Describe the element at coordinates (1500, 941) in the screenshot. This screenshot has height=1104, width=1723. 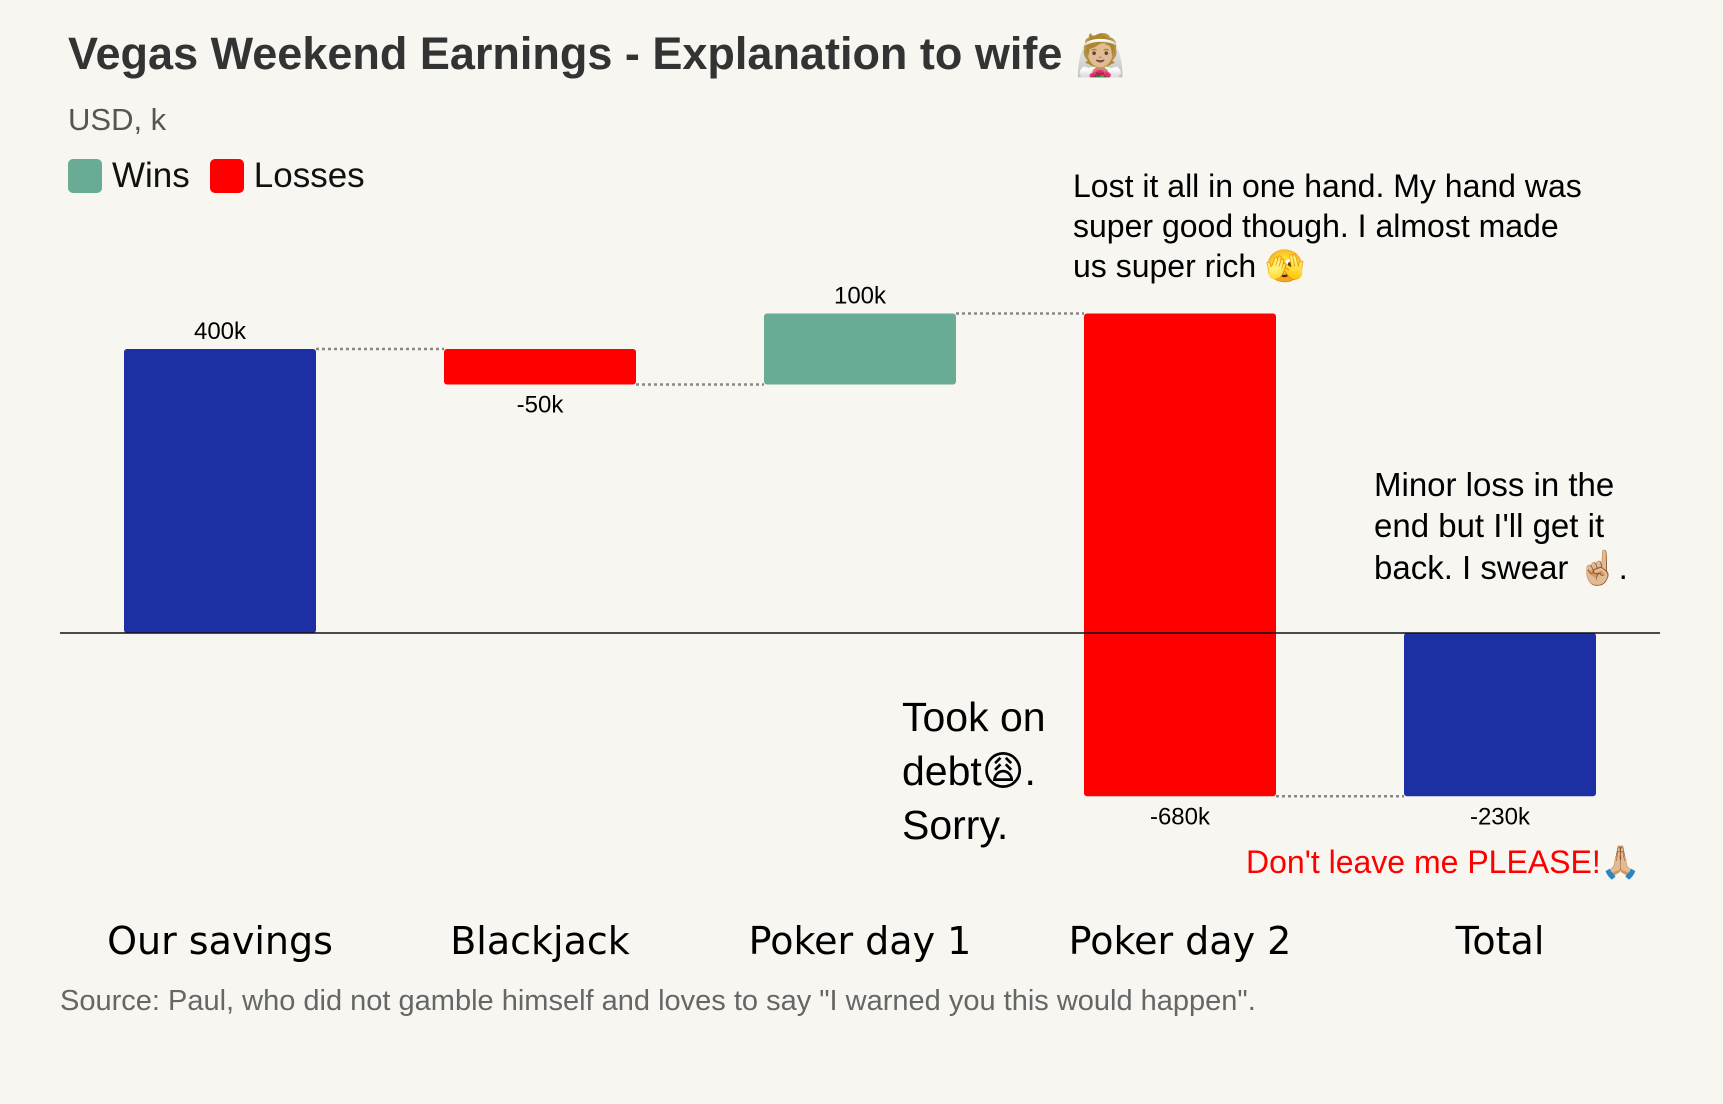
I see `category-label-total: Total` at that location.